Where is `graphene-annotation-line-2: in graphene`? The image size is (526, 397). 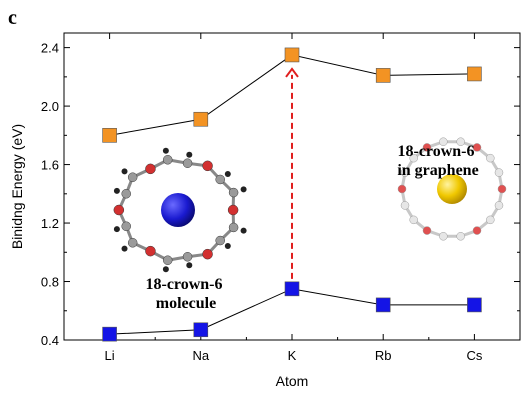 graphene-annotation-line-2: in graphene is located at coordinates (437, 170).